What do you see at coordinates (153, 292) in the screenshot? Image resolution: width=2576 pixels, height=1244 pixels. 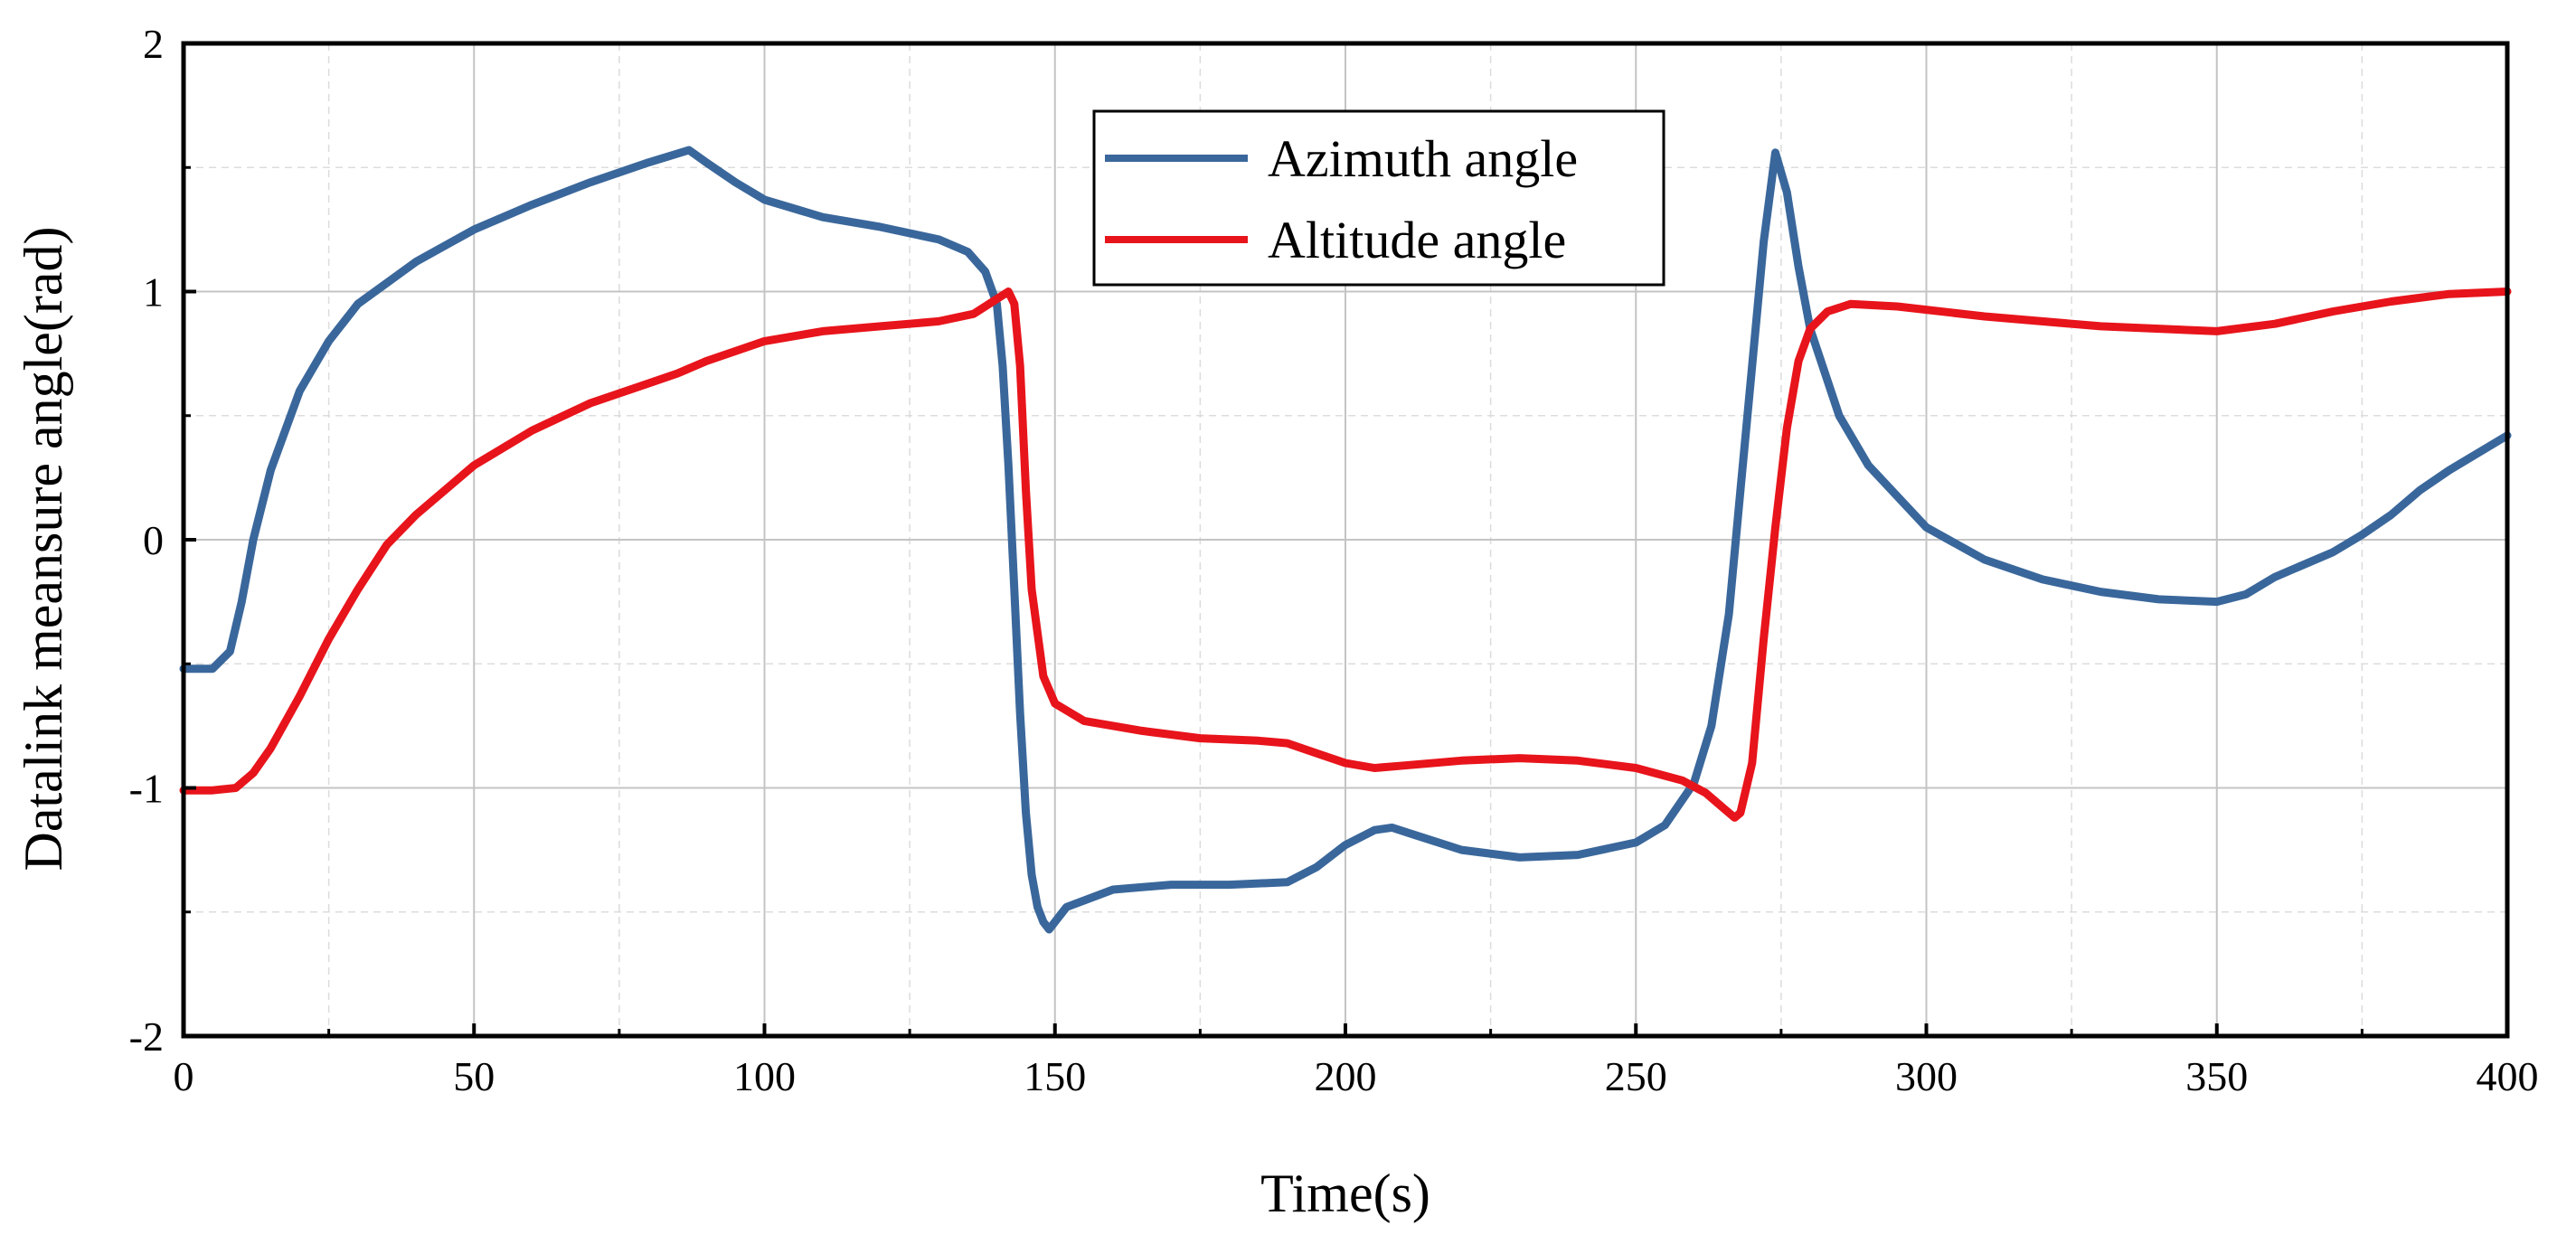 I see `y-tick-label: 1` at bounding box center [153, 292].